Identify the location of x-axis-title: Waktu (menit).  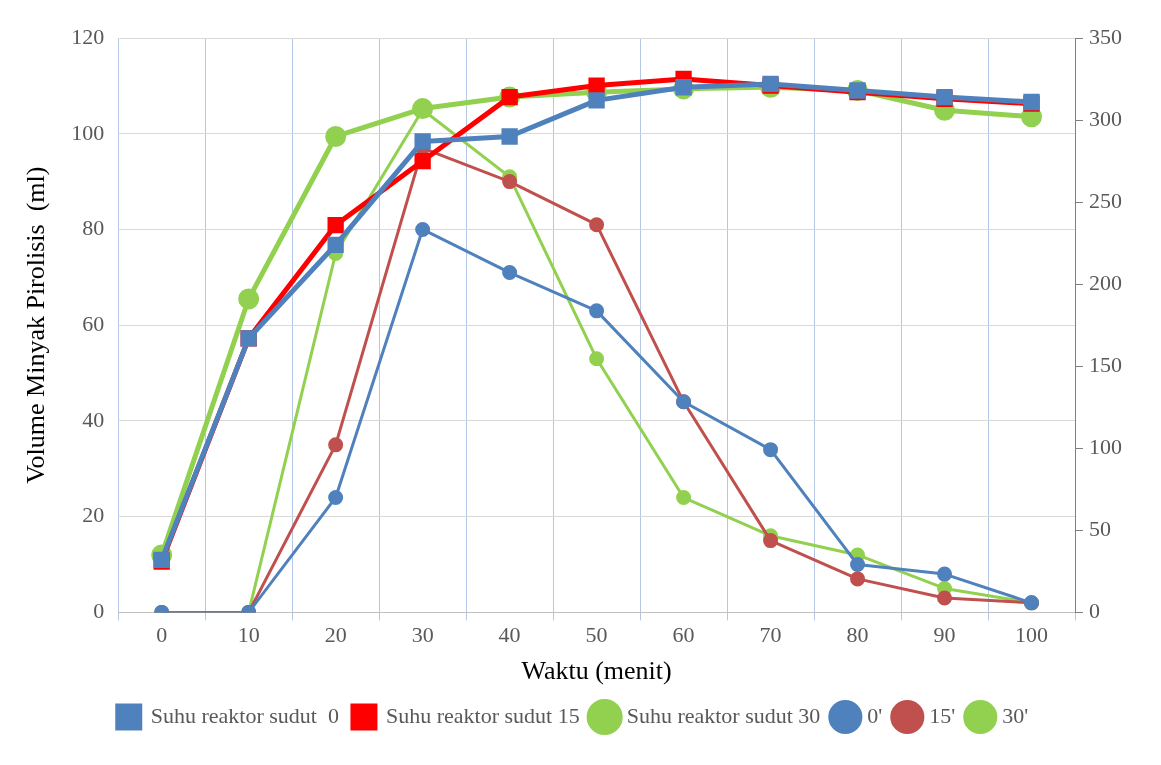
(596, 671).